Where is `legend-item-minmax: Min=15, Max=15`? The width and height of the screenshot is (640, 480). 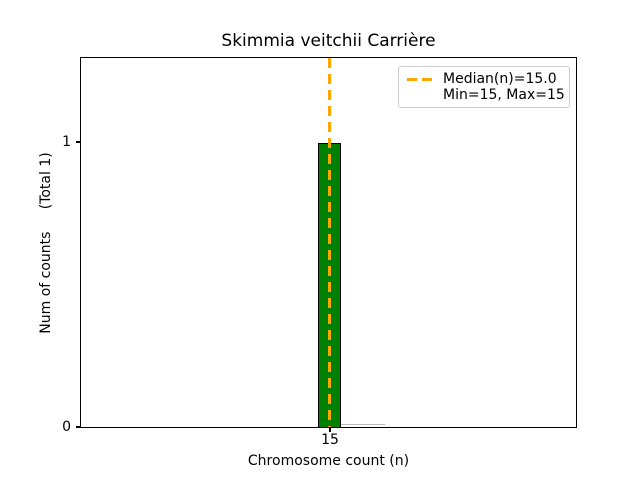
legend-item-minmax: Min=15, Max=15 is located at coordinates (486, 95).